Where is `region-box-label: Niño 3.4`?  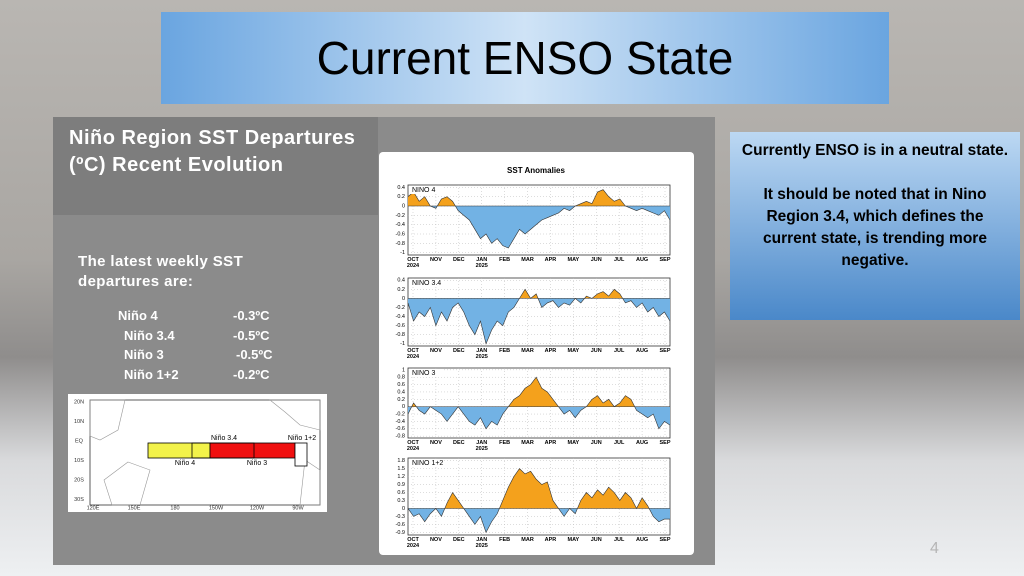
region-box-label: Niño 3.4 is located at coordinates (224, 438).